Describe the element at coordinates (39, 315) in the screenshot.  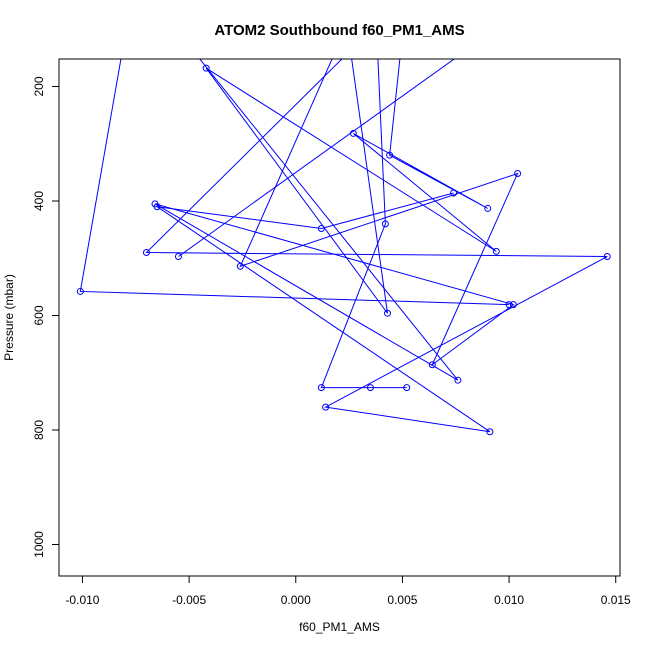
I see `y-tick-label: 600` at that location.